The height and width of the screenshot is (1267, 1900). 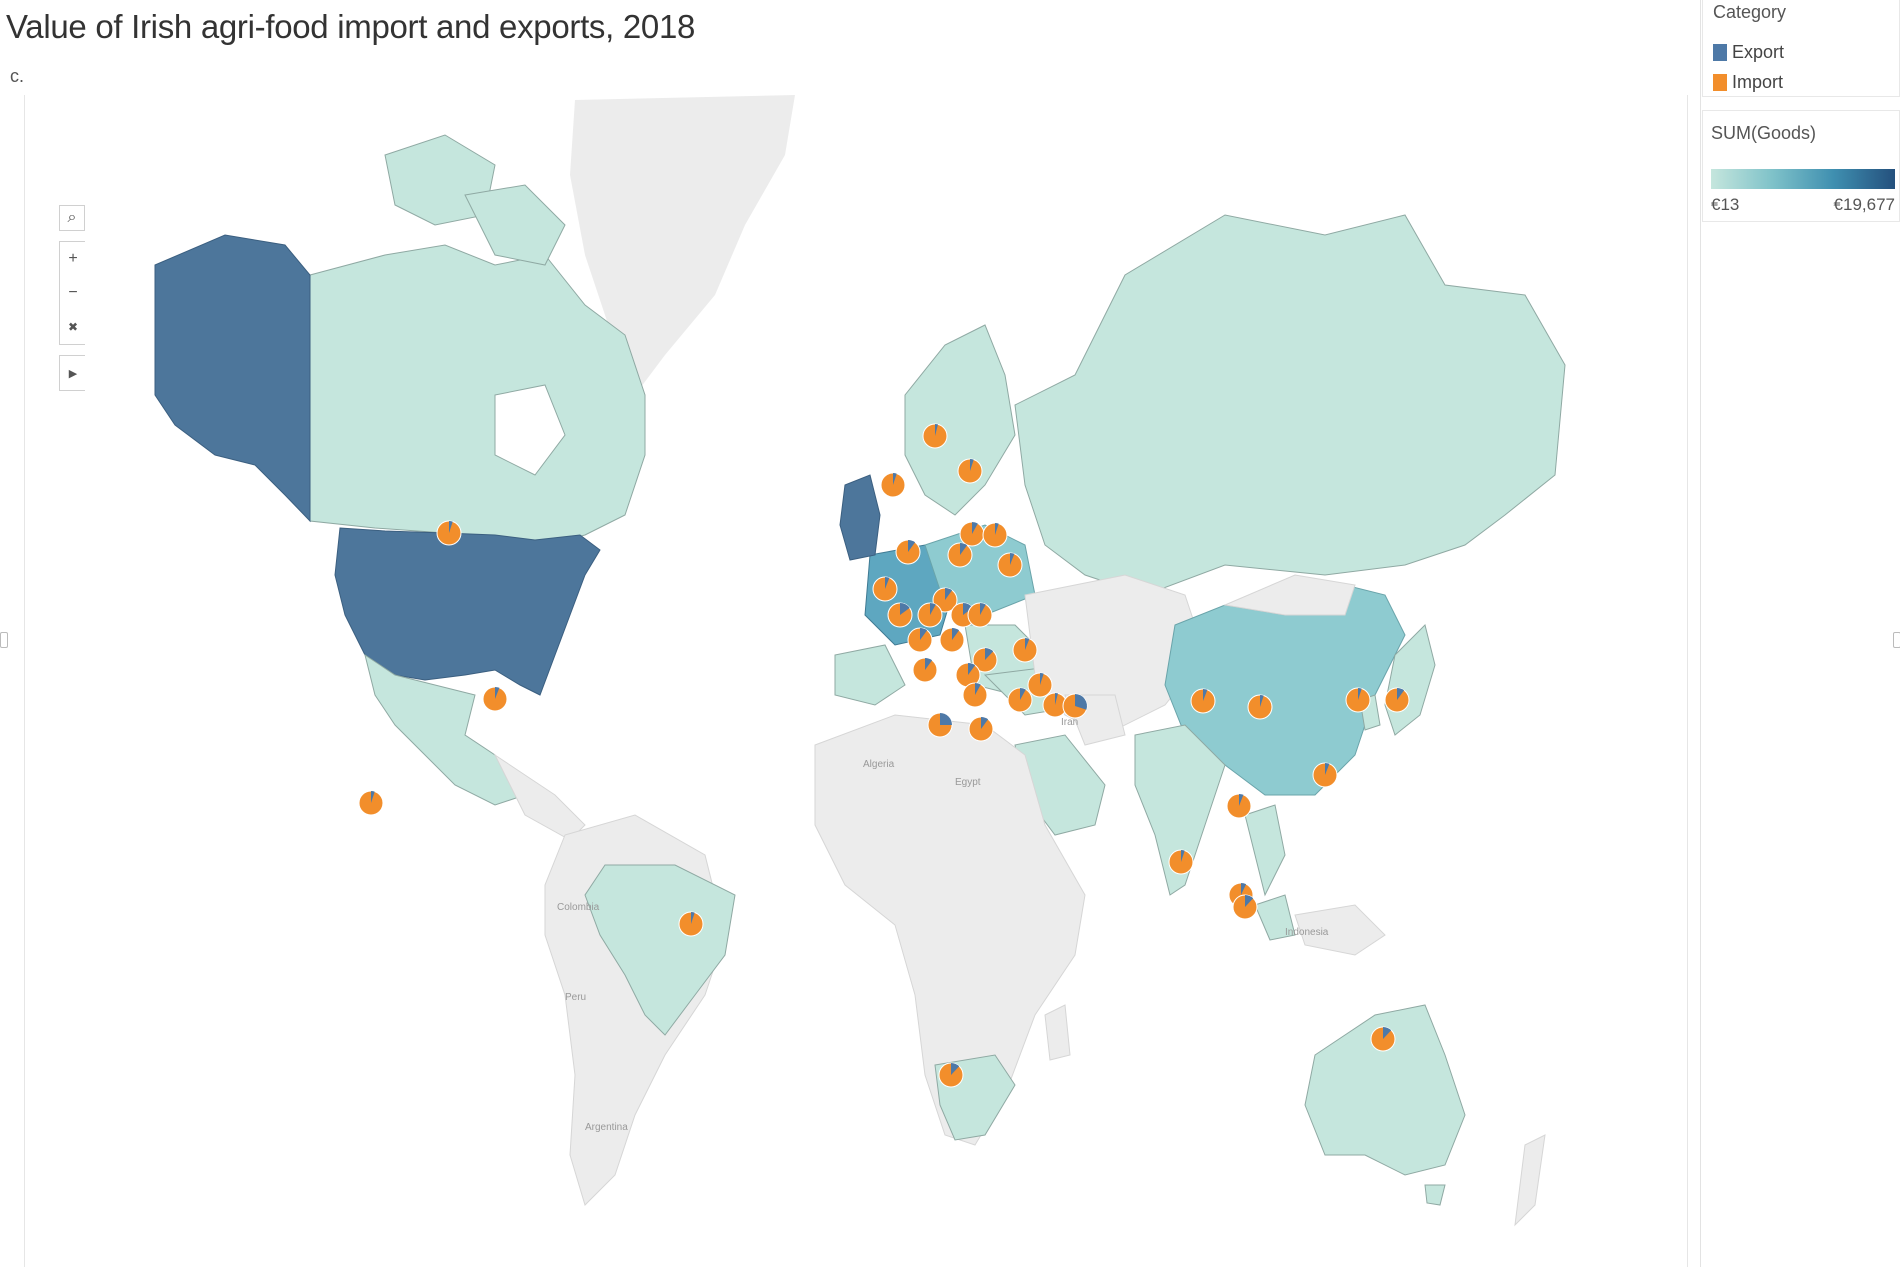 I want to click on greenland, so click(x=682, y=245).